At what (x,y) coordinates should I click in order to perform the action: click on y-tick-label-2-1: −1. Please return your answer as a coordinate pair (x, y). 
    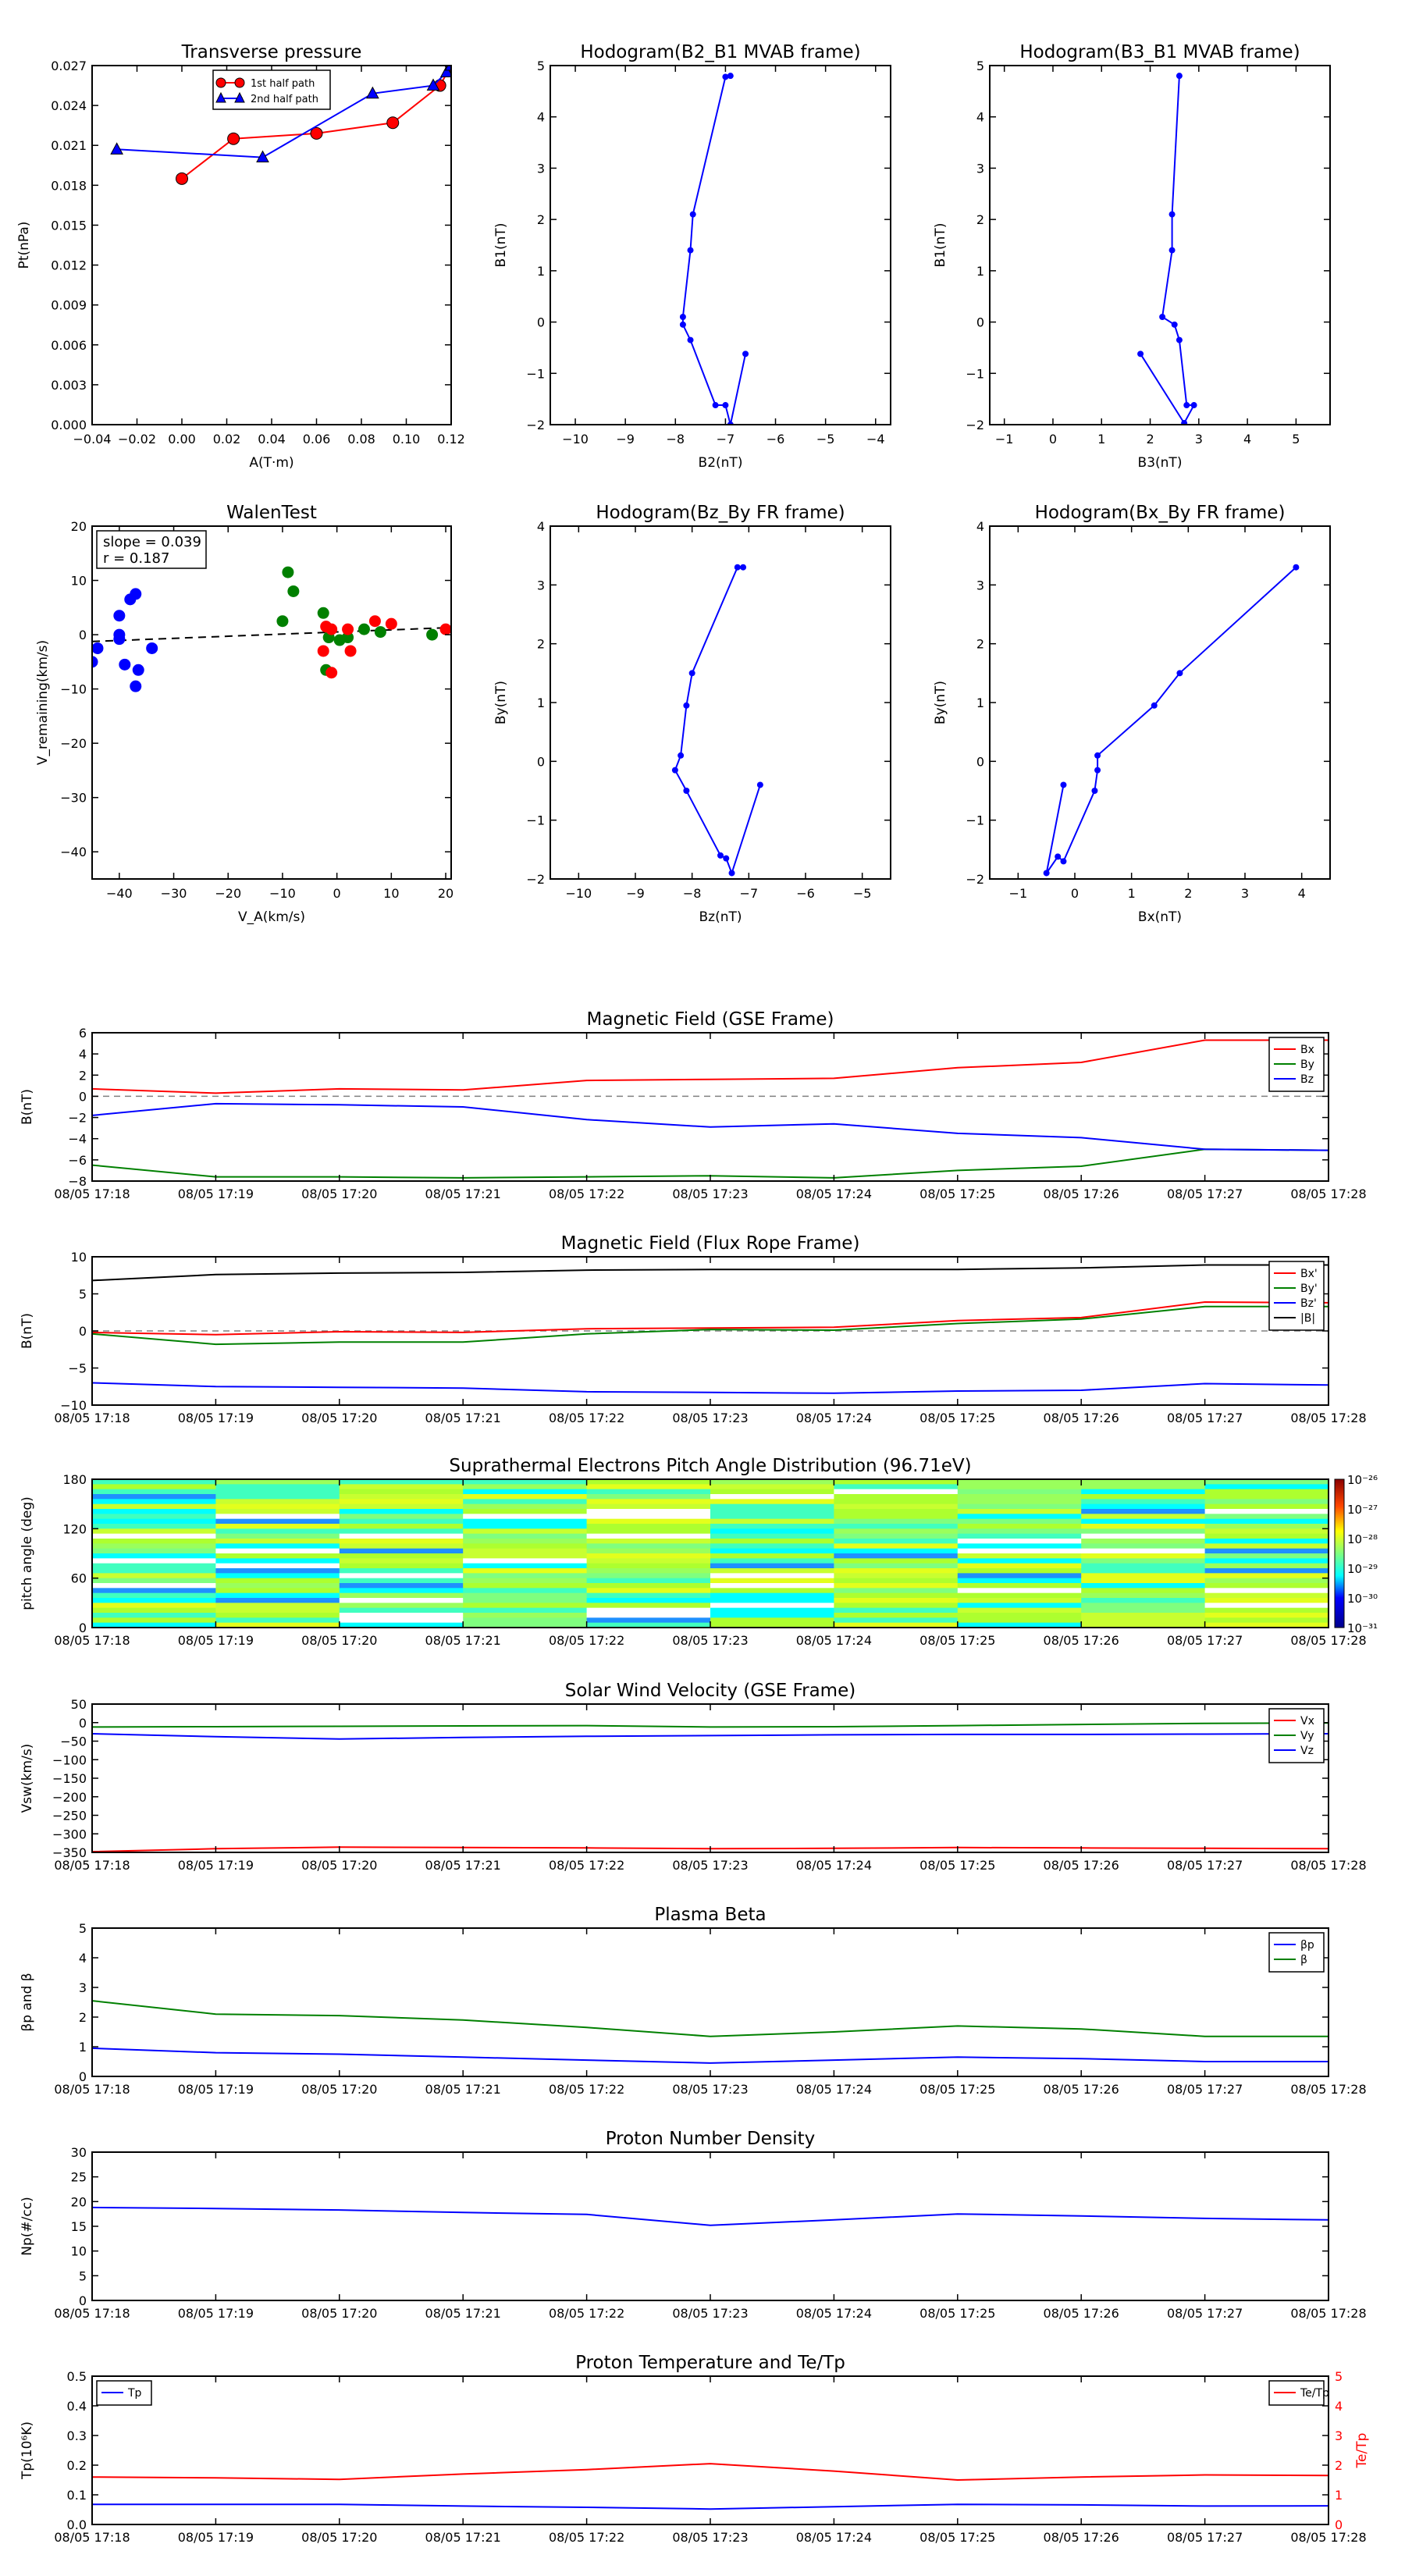
    Looking at the image, I should click on (975, 373).